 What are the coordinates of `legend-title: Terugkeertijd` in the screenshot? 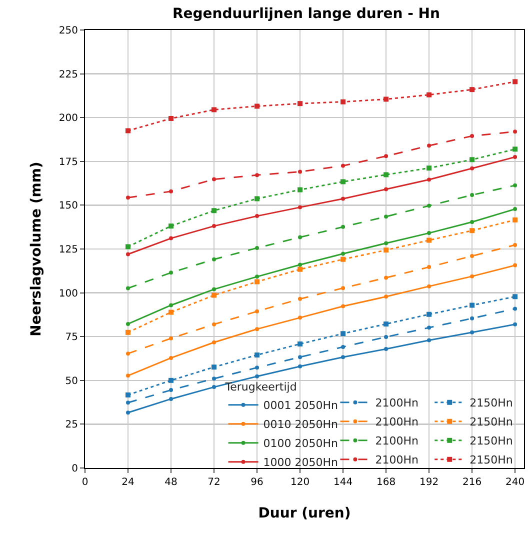 It's located at (260, 387).